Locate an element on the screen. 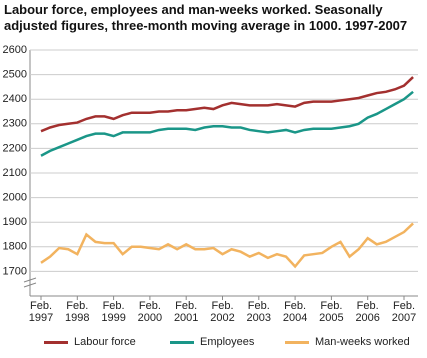 Image resolution: width=427 pixels, height=358 pixels. x-tick-label: Feb. 1997 is located at coordinates (41, 312).